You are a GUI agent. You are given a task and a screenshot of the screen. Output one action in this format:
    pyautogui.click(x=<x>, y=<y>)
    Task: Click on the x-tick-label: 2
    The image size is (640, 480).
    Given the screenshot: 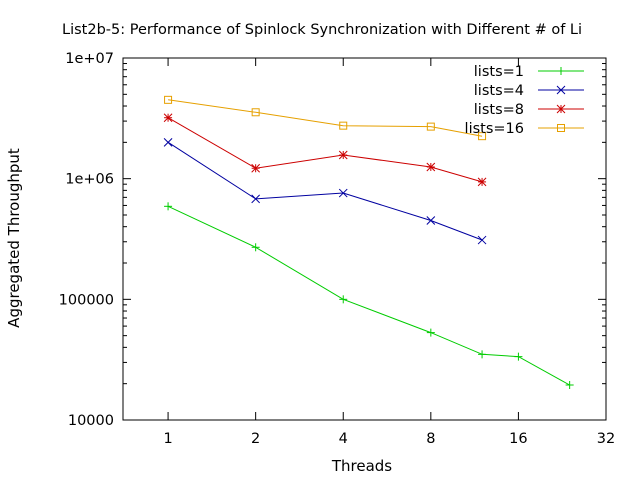 What is the action you would take?
    pyautogui.click(x=255, y=439)
    